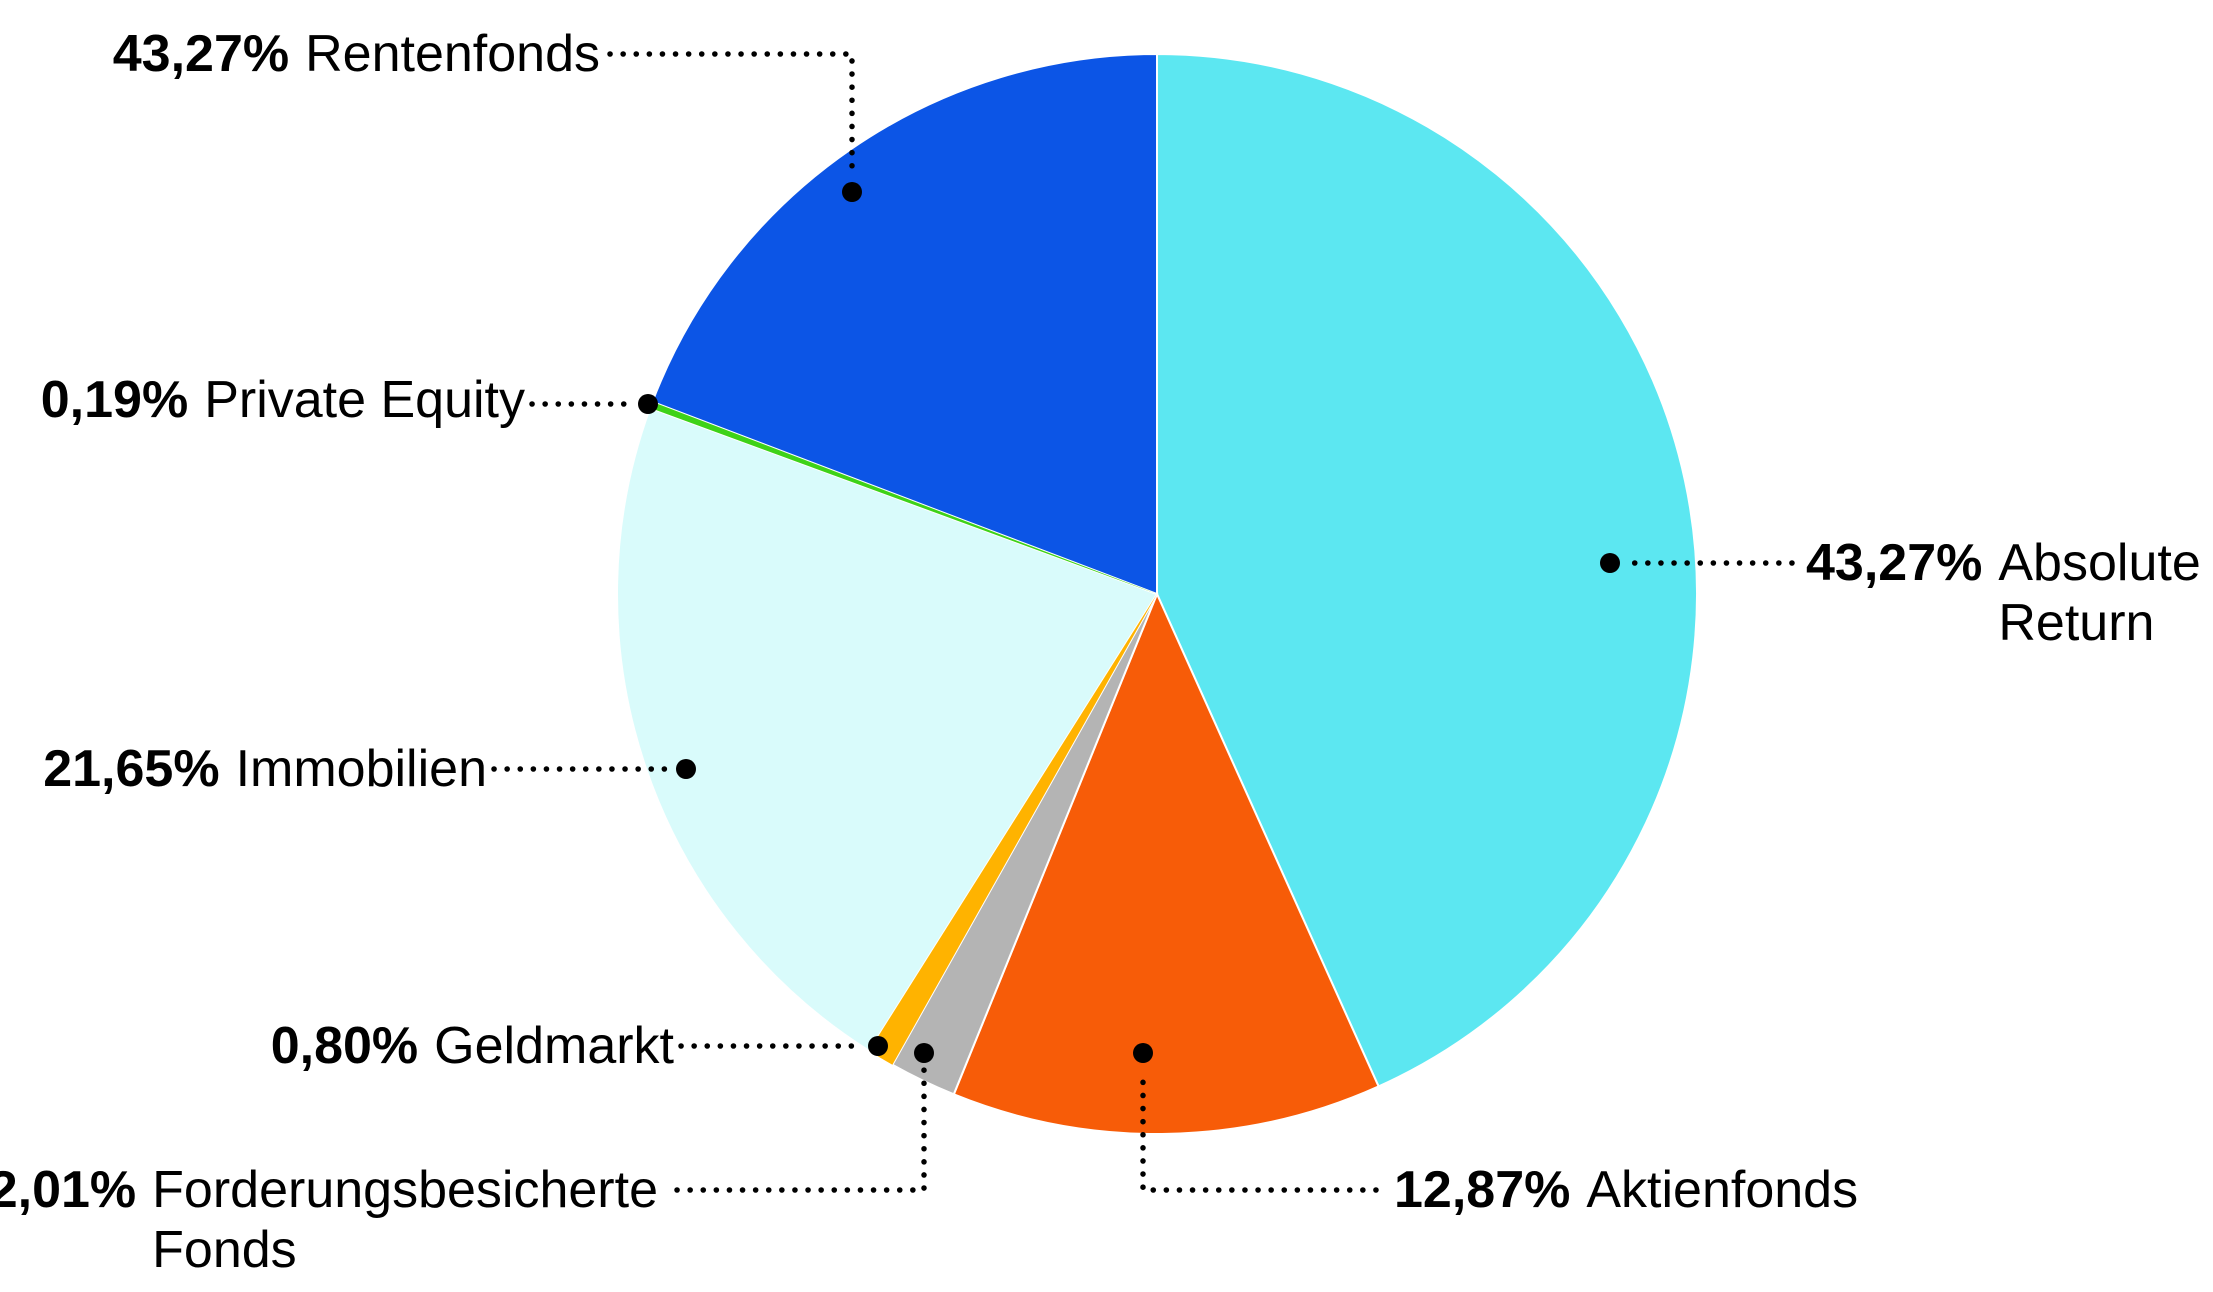 Image resolution: width=2213 pixels, height=1292 pixels. What do you see at coordinates (131, 769) in the screenshot?
I see `label-immobilien-pct: 21,65%` at bounding box center [131, 769].